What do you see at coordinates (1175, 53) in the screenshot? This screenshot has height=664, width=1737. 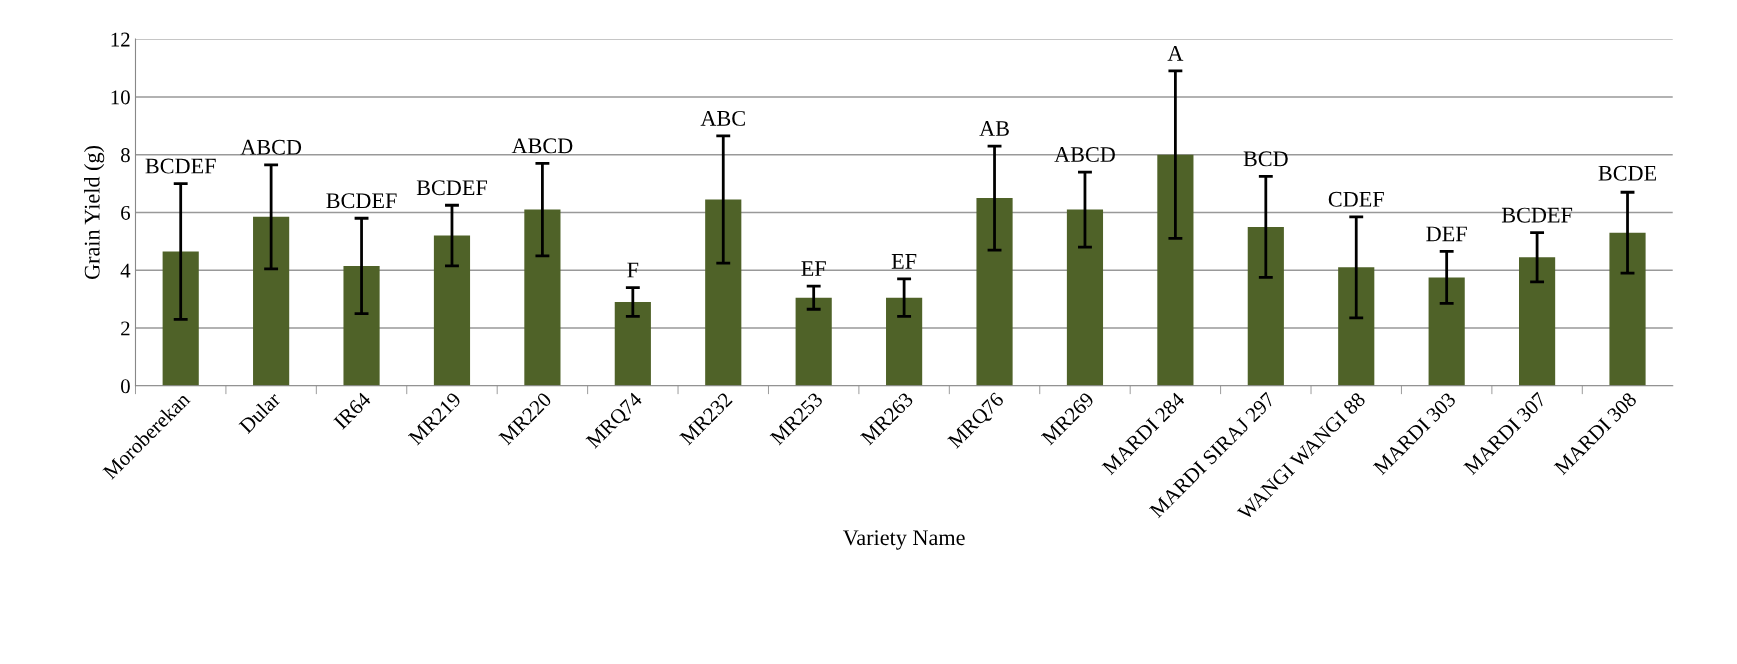 I see `annotation: A` at bounding box center [1175, 53].